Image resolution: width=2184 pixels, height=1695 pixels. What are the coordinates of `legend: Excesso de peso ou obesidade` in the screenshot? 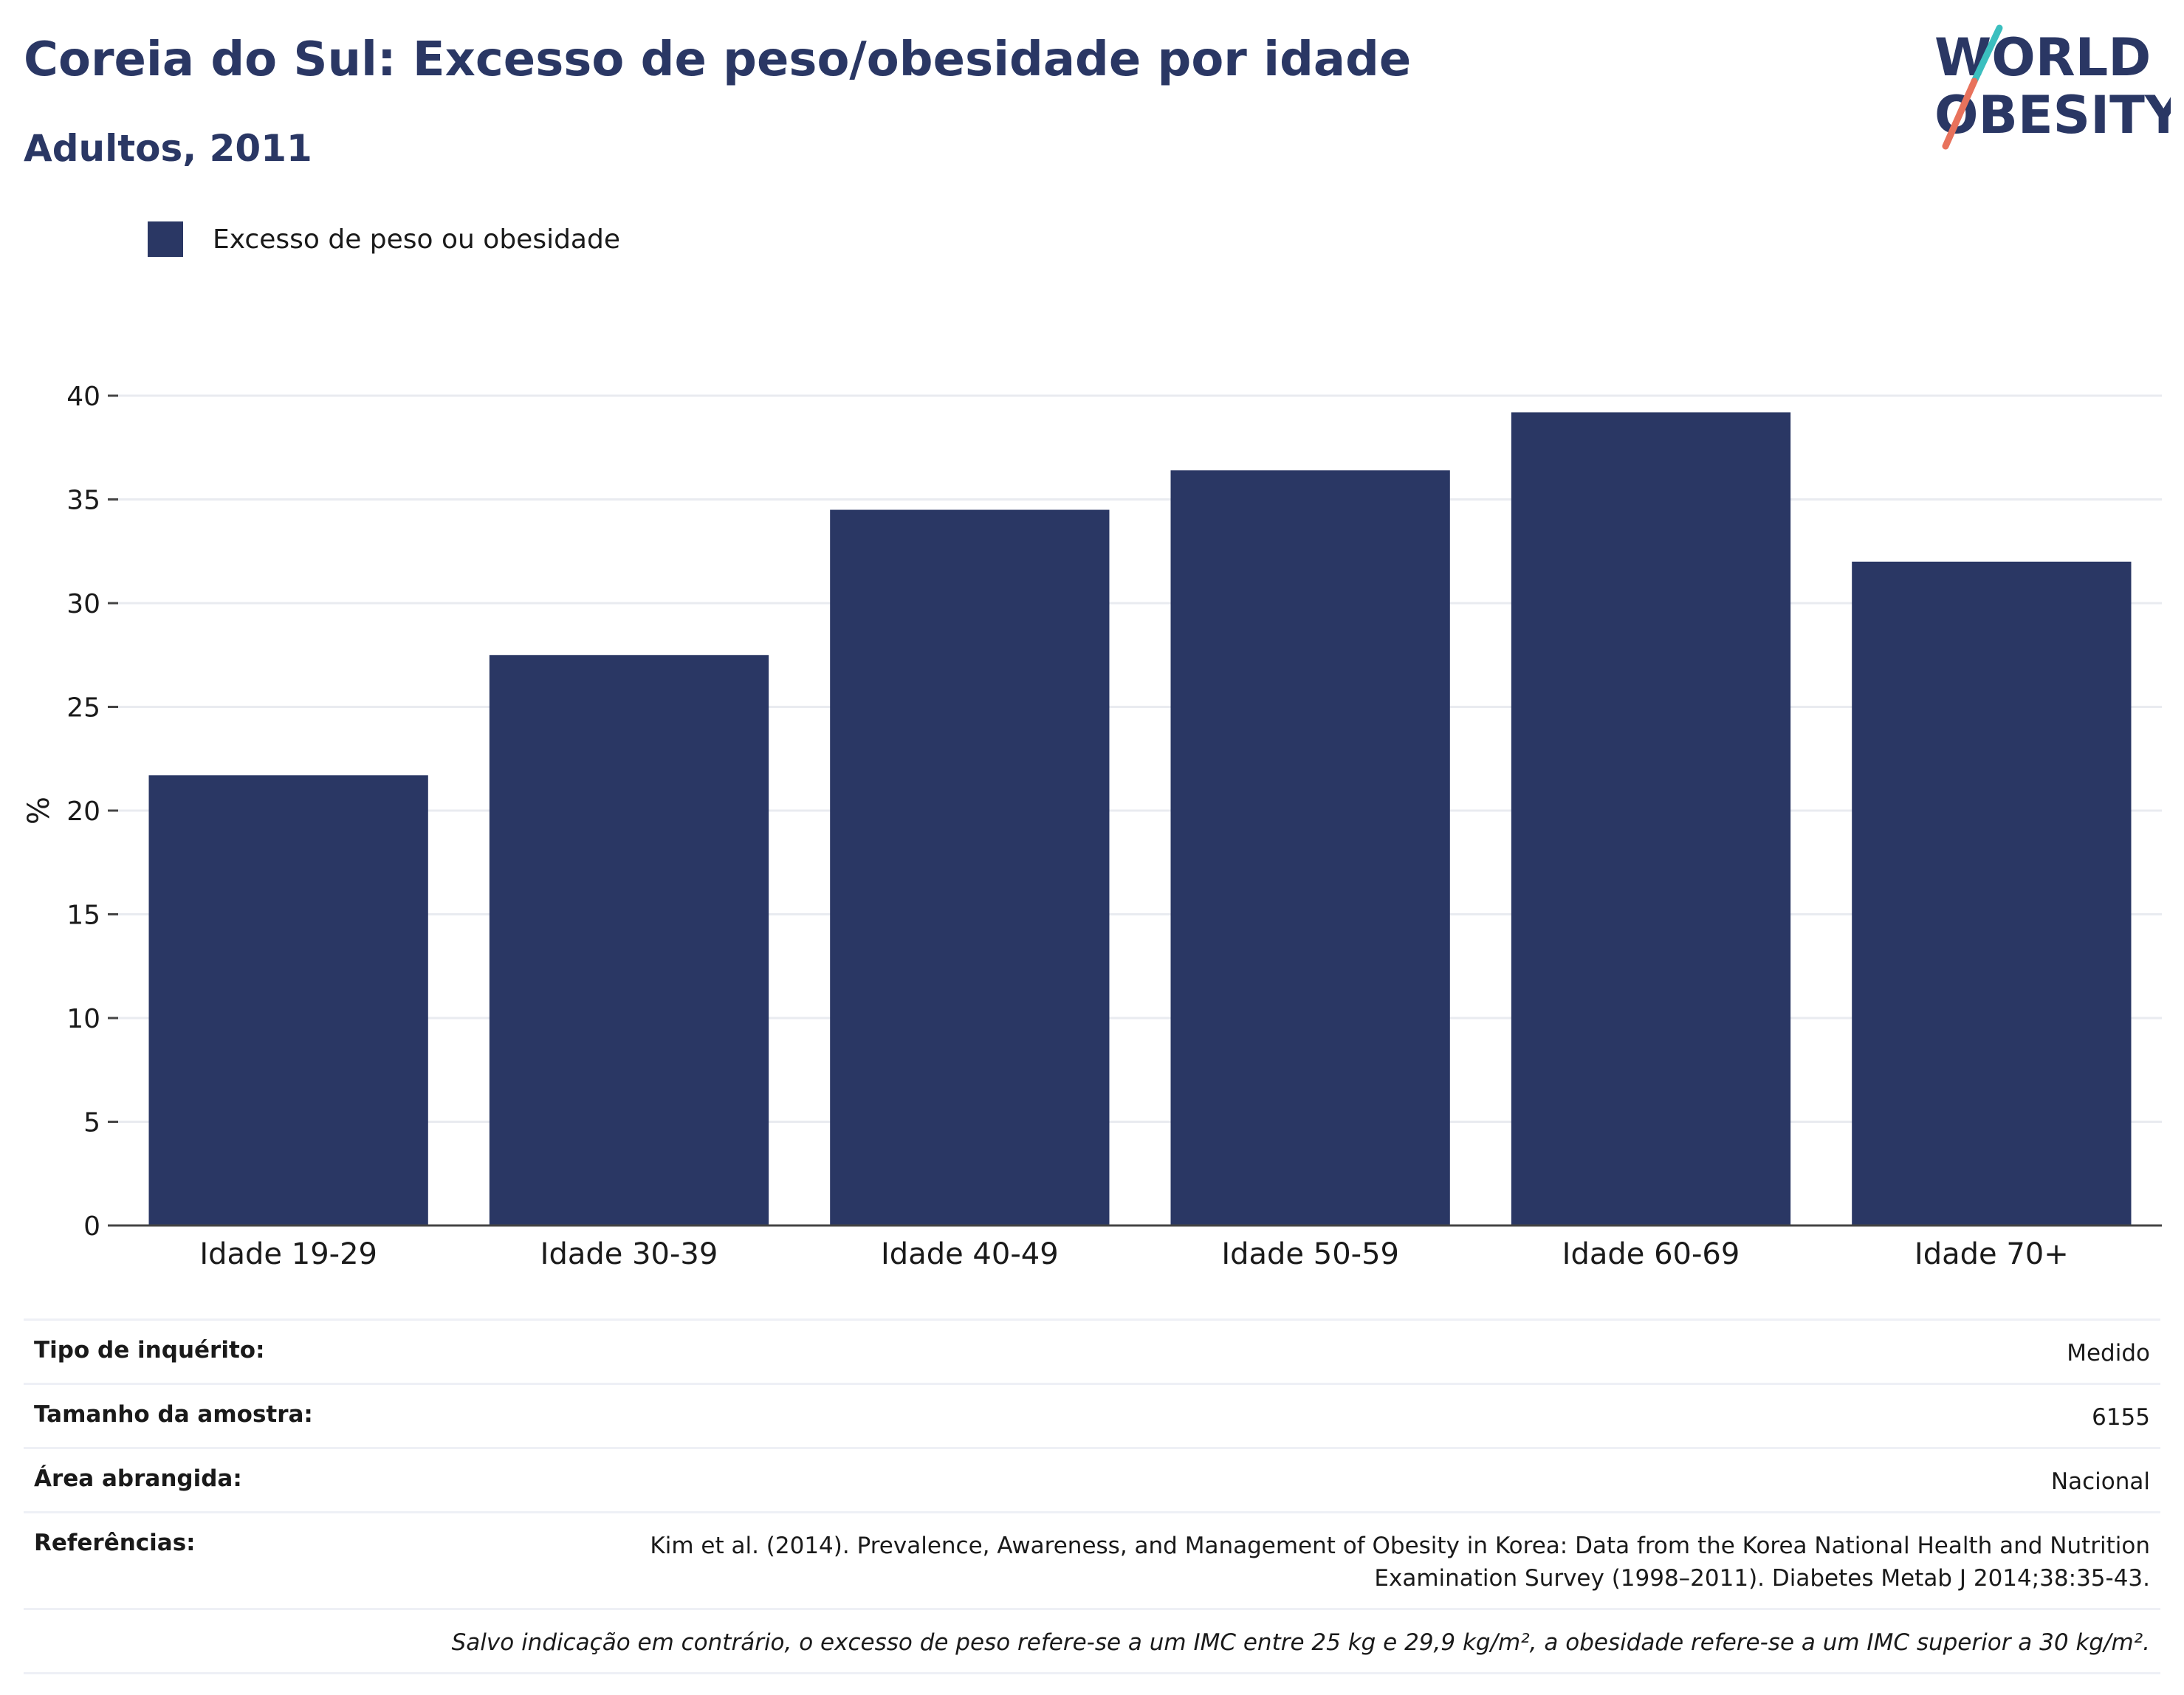 It's located at (384, 239).